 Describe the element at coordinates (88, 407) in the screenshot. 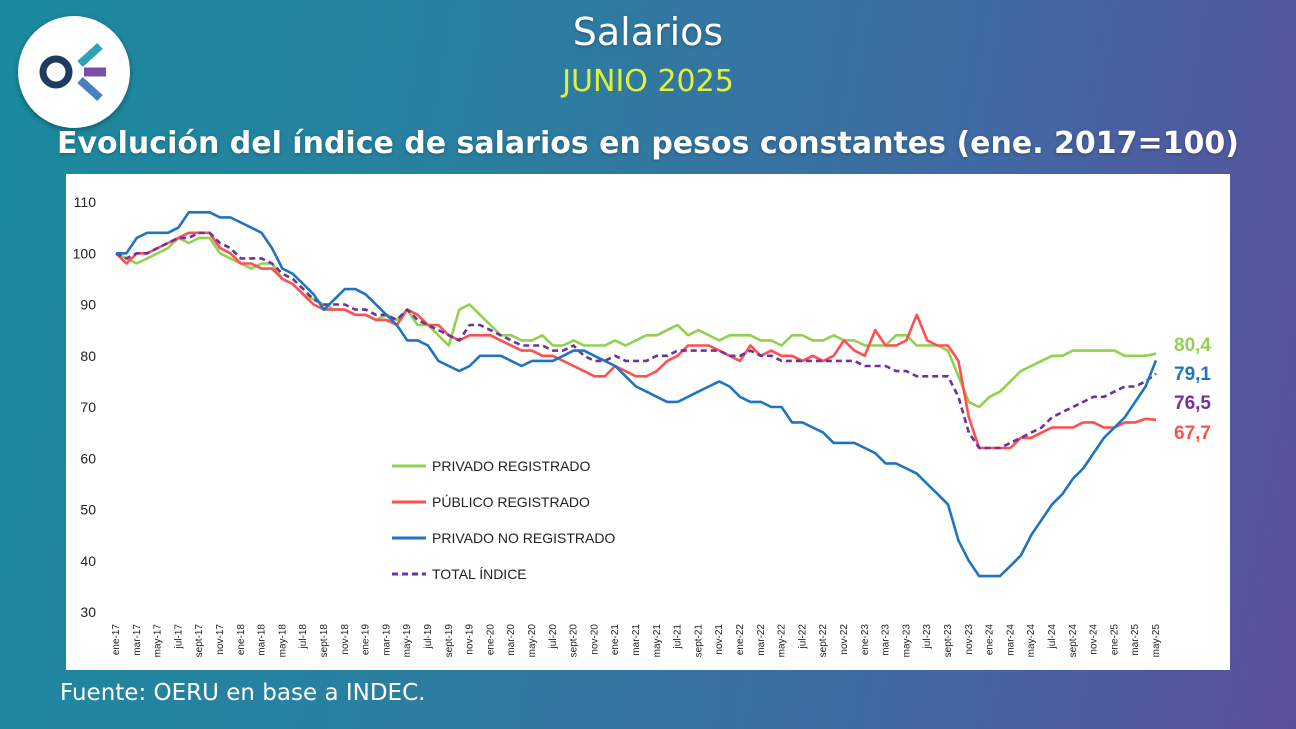

I see `y-tick-label: 70` at that location.